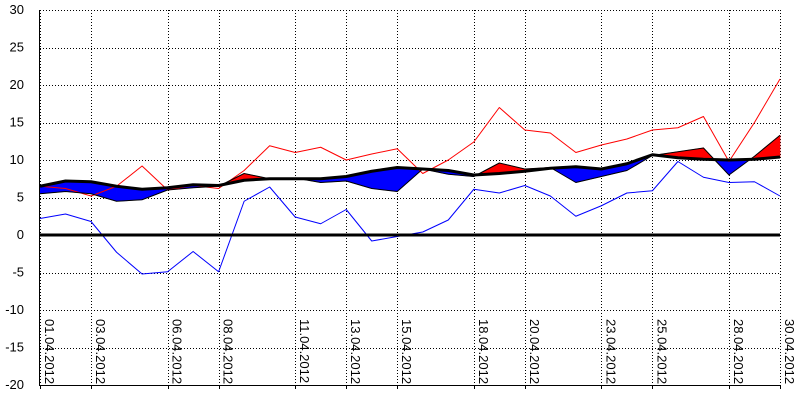  Describe the element at coordinates (738, 351) in the screenshot. I see `x-tick-label: 28.04.2012` at that location.